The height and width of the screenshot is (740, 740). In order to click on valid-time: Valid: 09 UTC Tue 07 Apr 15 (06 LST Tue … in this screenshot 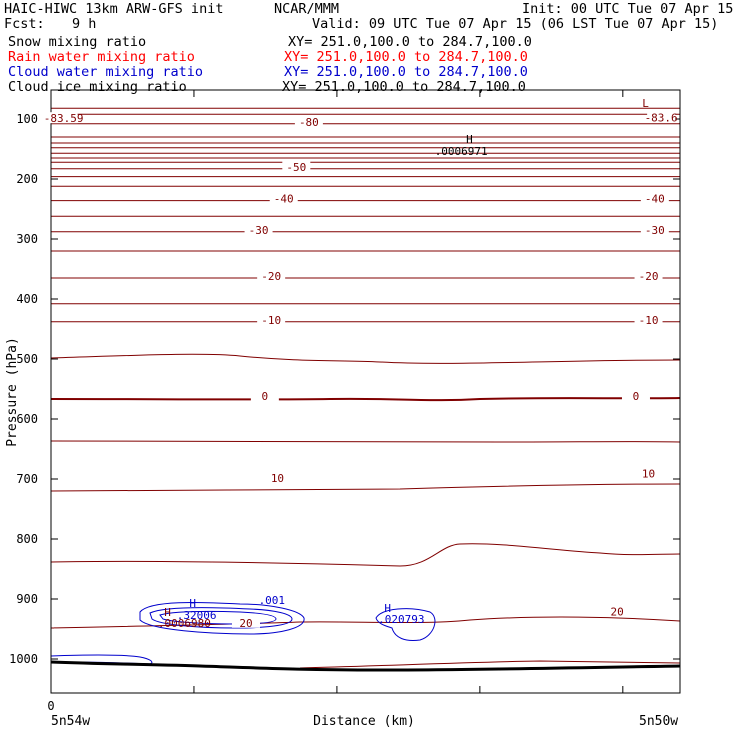, I will do `click(515, 24)`.